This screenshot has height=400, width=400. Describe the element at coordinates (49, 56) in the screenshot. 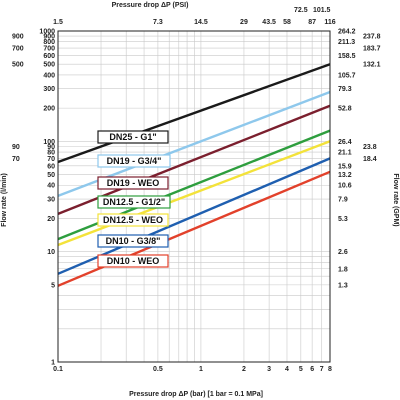

I see `y-tick-label: 600` at that location.